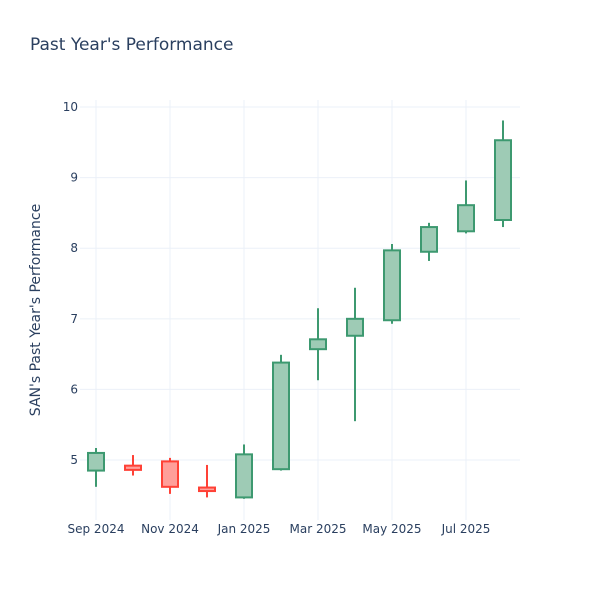 The width and height of the screenshot is (600, 600). I want to click on x-tick-label: May 2025, so click(391, 529).